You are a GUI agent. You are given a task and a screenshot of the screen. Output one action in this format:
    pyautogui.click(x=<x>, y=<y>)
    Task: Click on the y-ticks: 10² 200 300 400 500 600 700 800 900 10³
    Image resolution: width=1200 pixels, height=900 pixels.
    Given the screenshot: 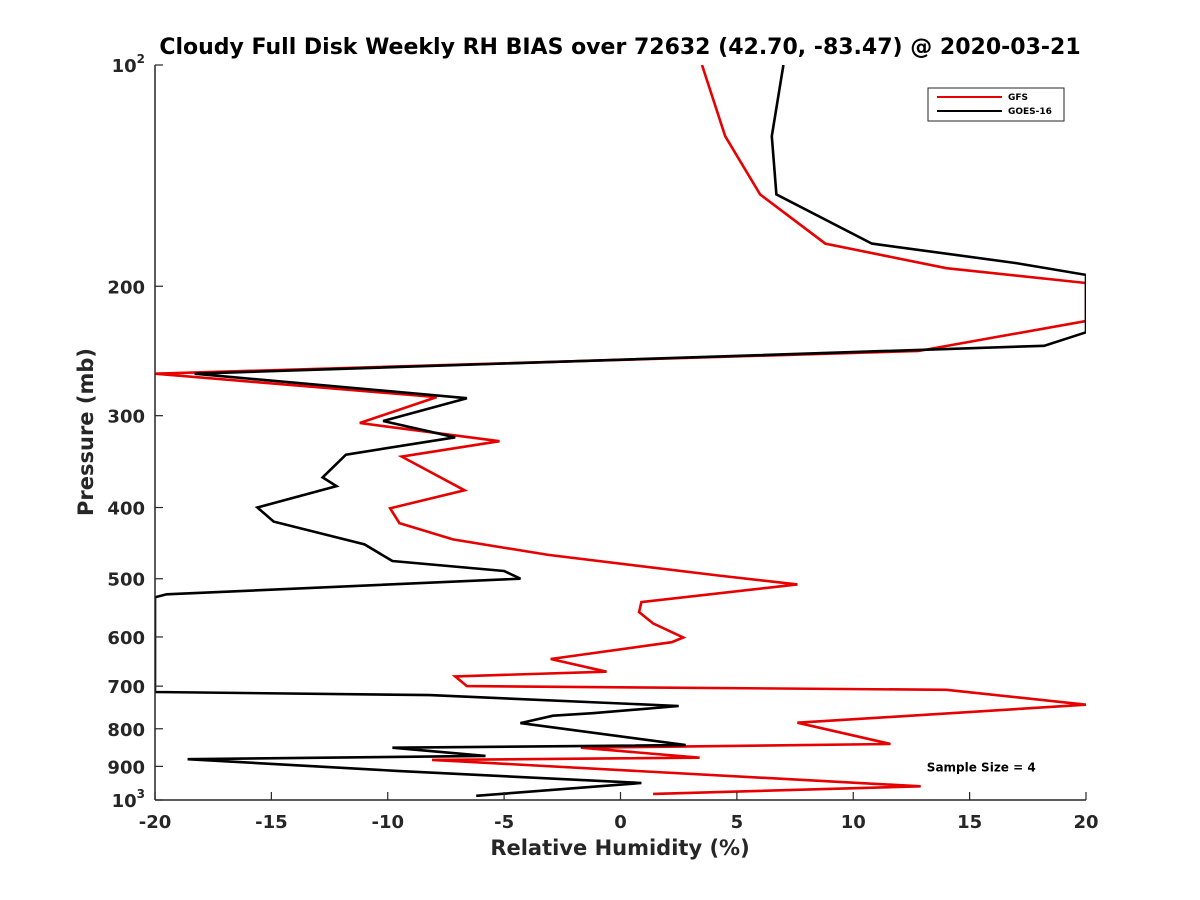 What is the action you would take?
    pyautogui.click(x=135, y=432)
    